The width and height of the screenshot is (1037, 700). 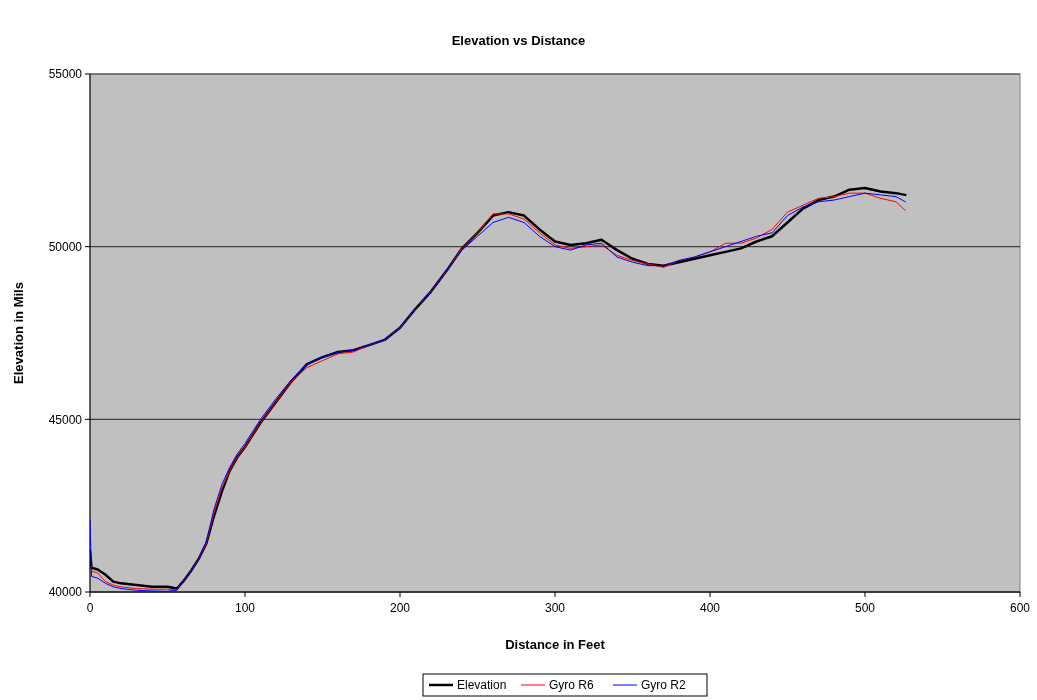 I want to click on x-tick-label: 400, so click(x=710, y=608).